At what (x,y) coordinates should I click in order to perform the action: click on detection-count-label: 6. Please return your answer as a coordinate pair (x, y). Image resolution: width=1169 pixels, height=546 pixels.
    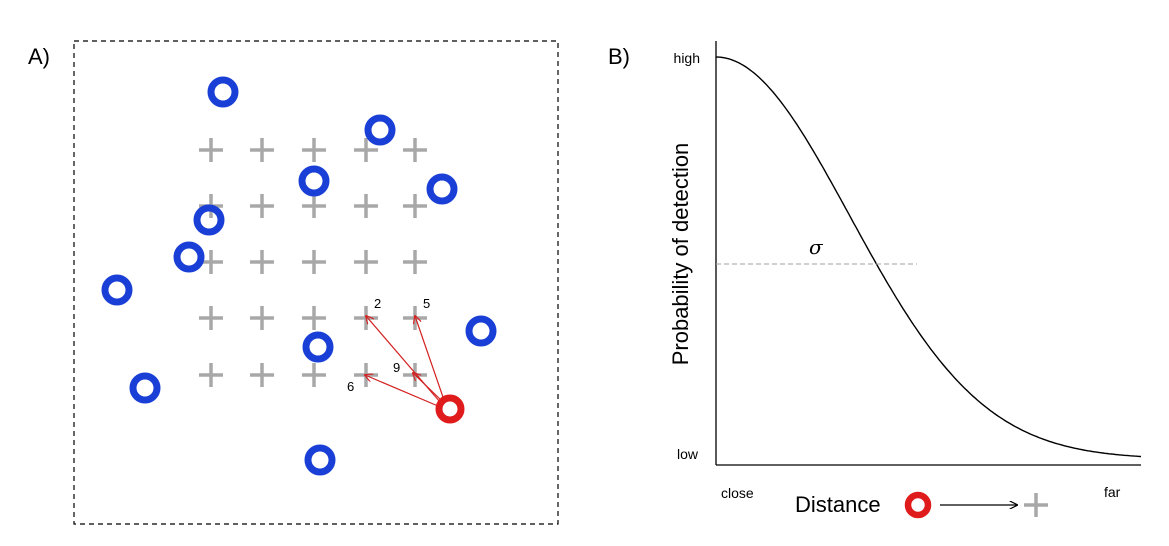
    Looking at the image, I should click on (350, 386).